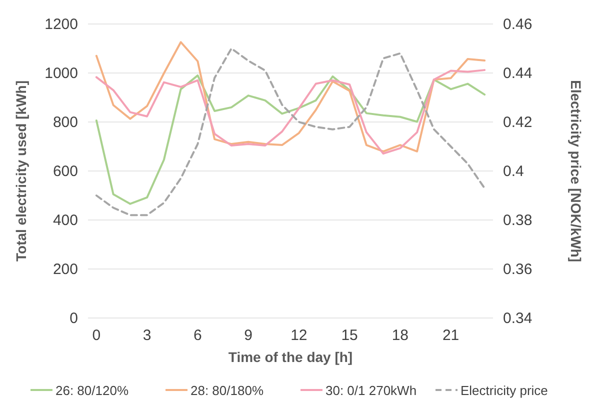 This screenshot has height=418, width=601. What do you see at coordinates (61, 73) in the screenshot?
I see `y-tick-label: 1000` at bounding box center [61, 73].